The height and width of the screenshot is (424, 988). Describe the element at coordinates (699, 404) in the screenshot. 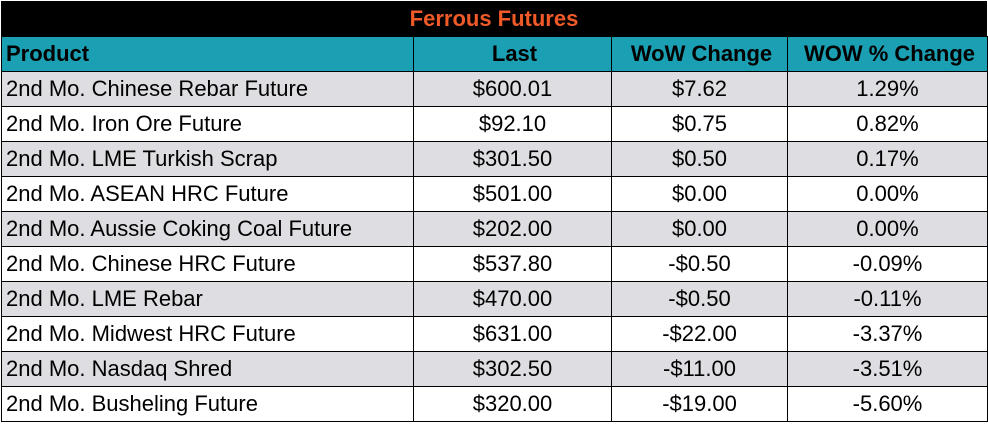

I see `cell-wow-change: -$19.00` at that location.